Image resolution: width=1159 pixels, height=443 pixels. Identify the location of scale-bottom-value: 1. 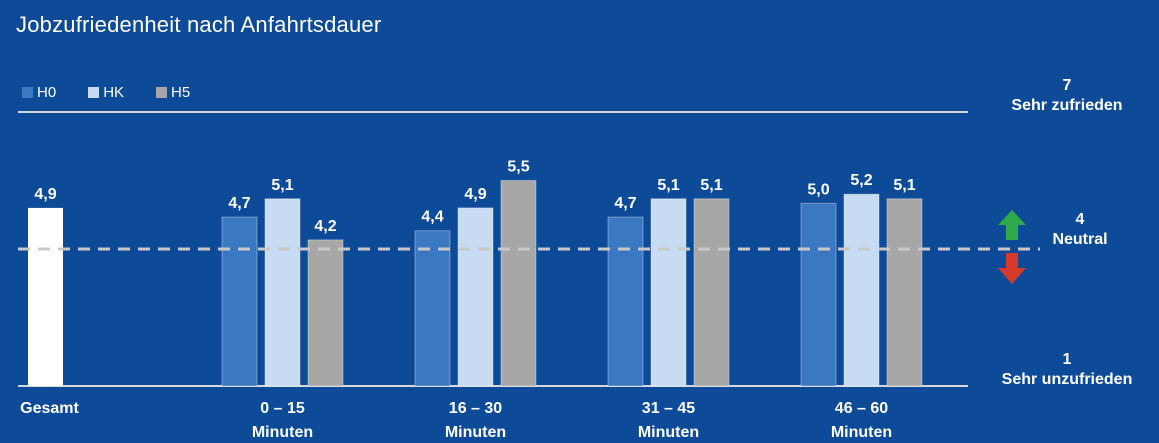
(1067, 359).